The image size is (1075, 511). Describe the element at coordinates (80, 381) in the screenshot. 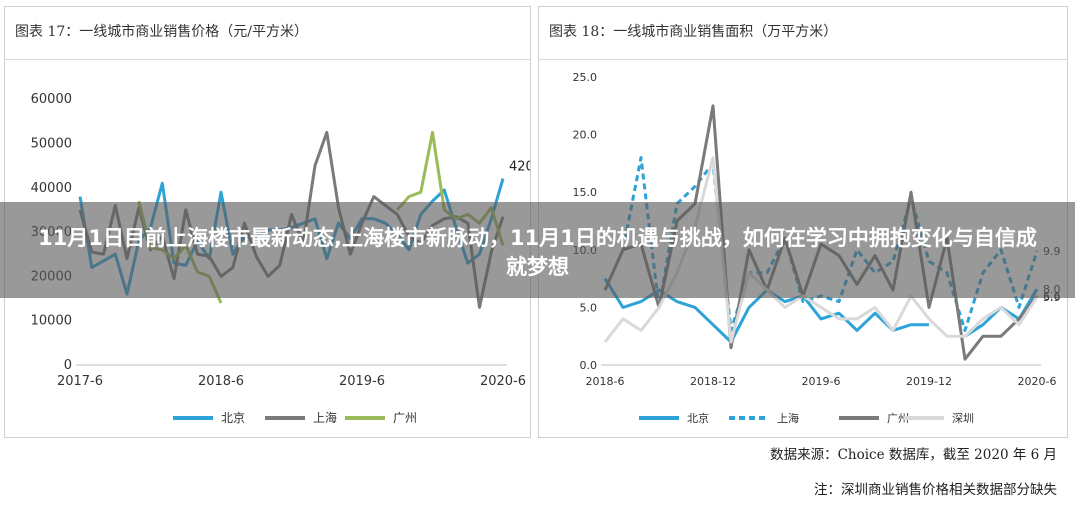

I see `x-tick-label: 2017-6` at that location.